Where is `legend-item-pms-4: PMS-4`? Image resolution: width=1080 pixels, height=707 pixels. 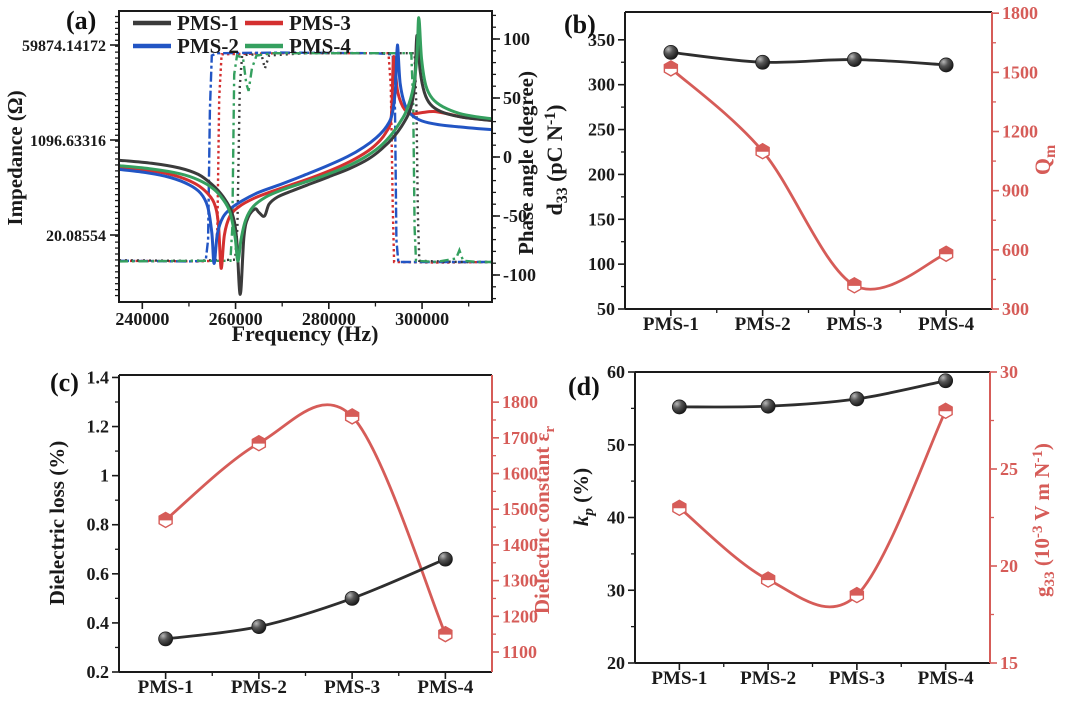 legend-item-pms-4: PMS-4 is located at coordinates (298, 46).